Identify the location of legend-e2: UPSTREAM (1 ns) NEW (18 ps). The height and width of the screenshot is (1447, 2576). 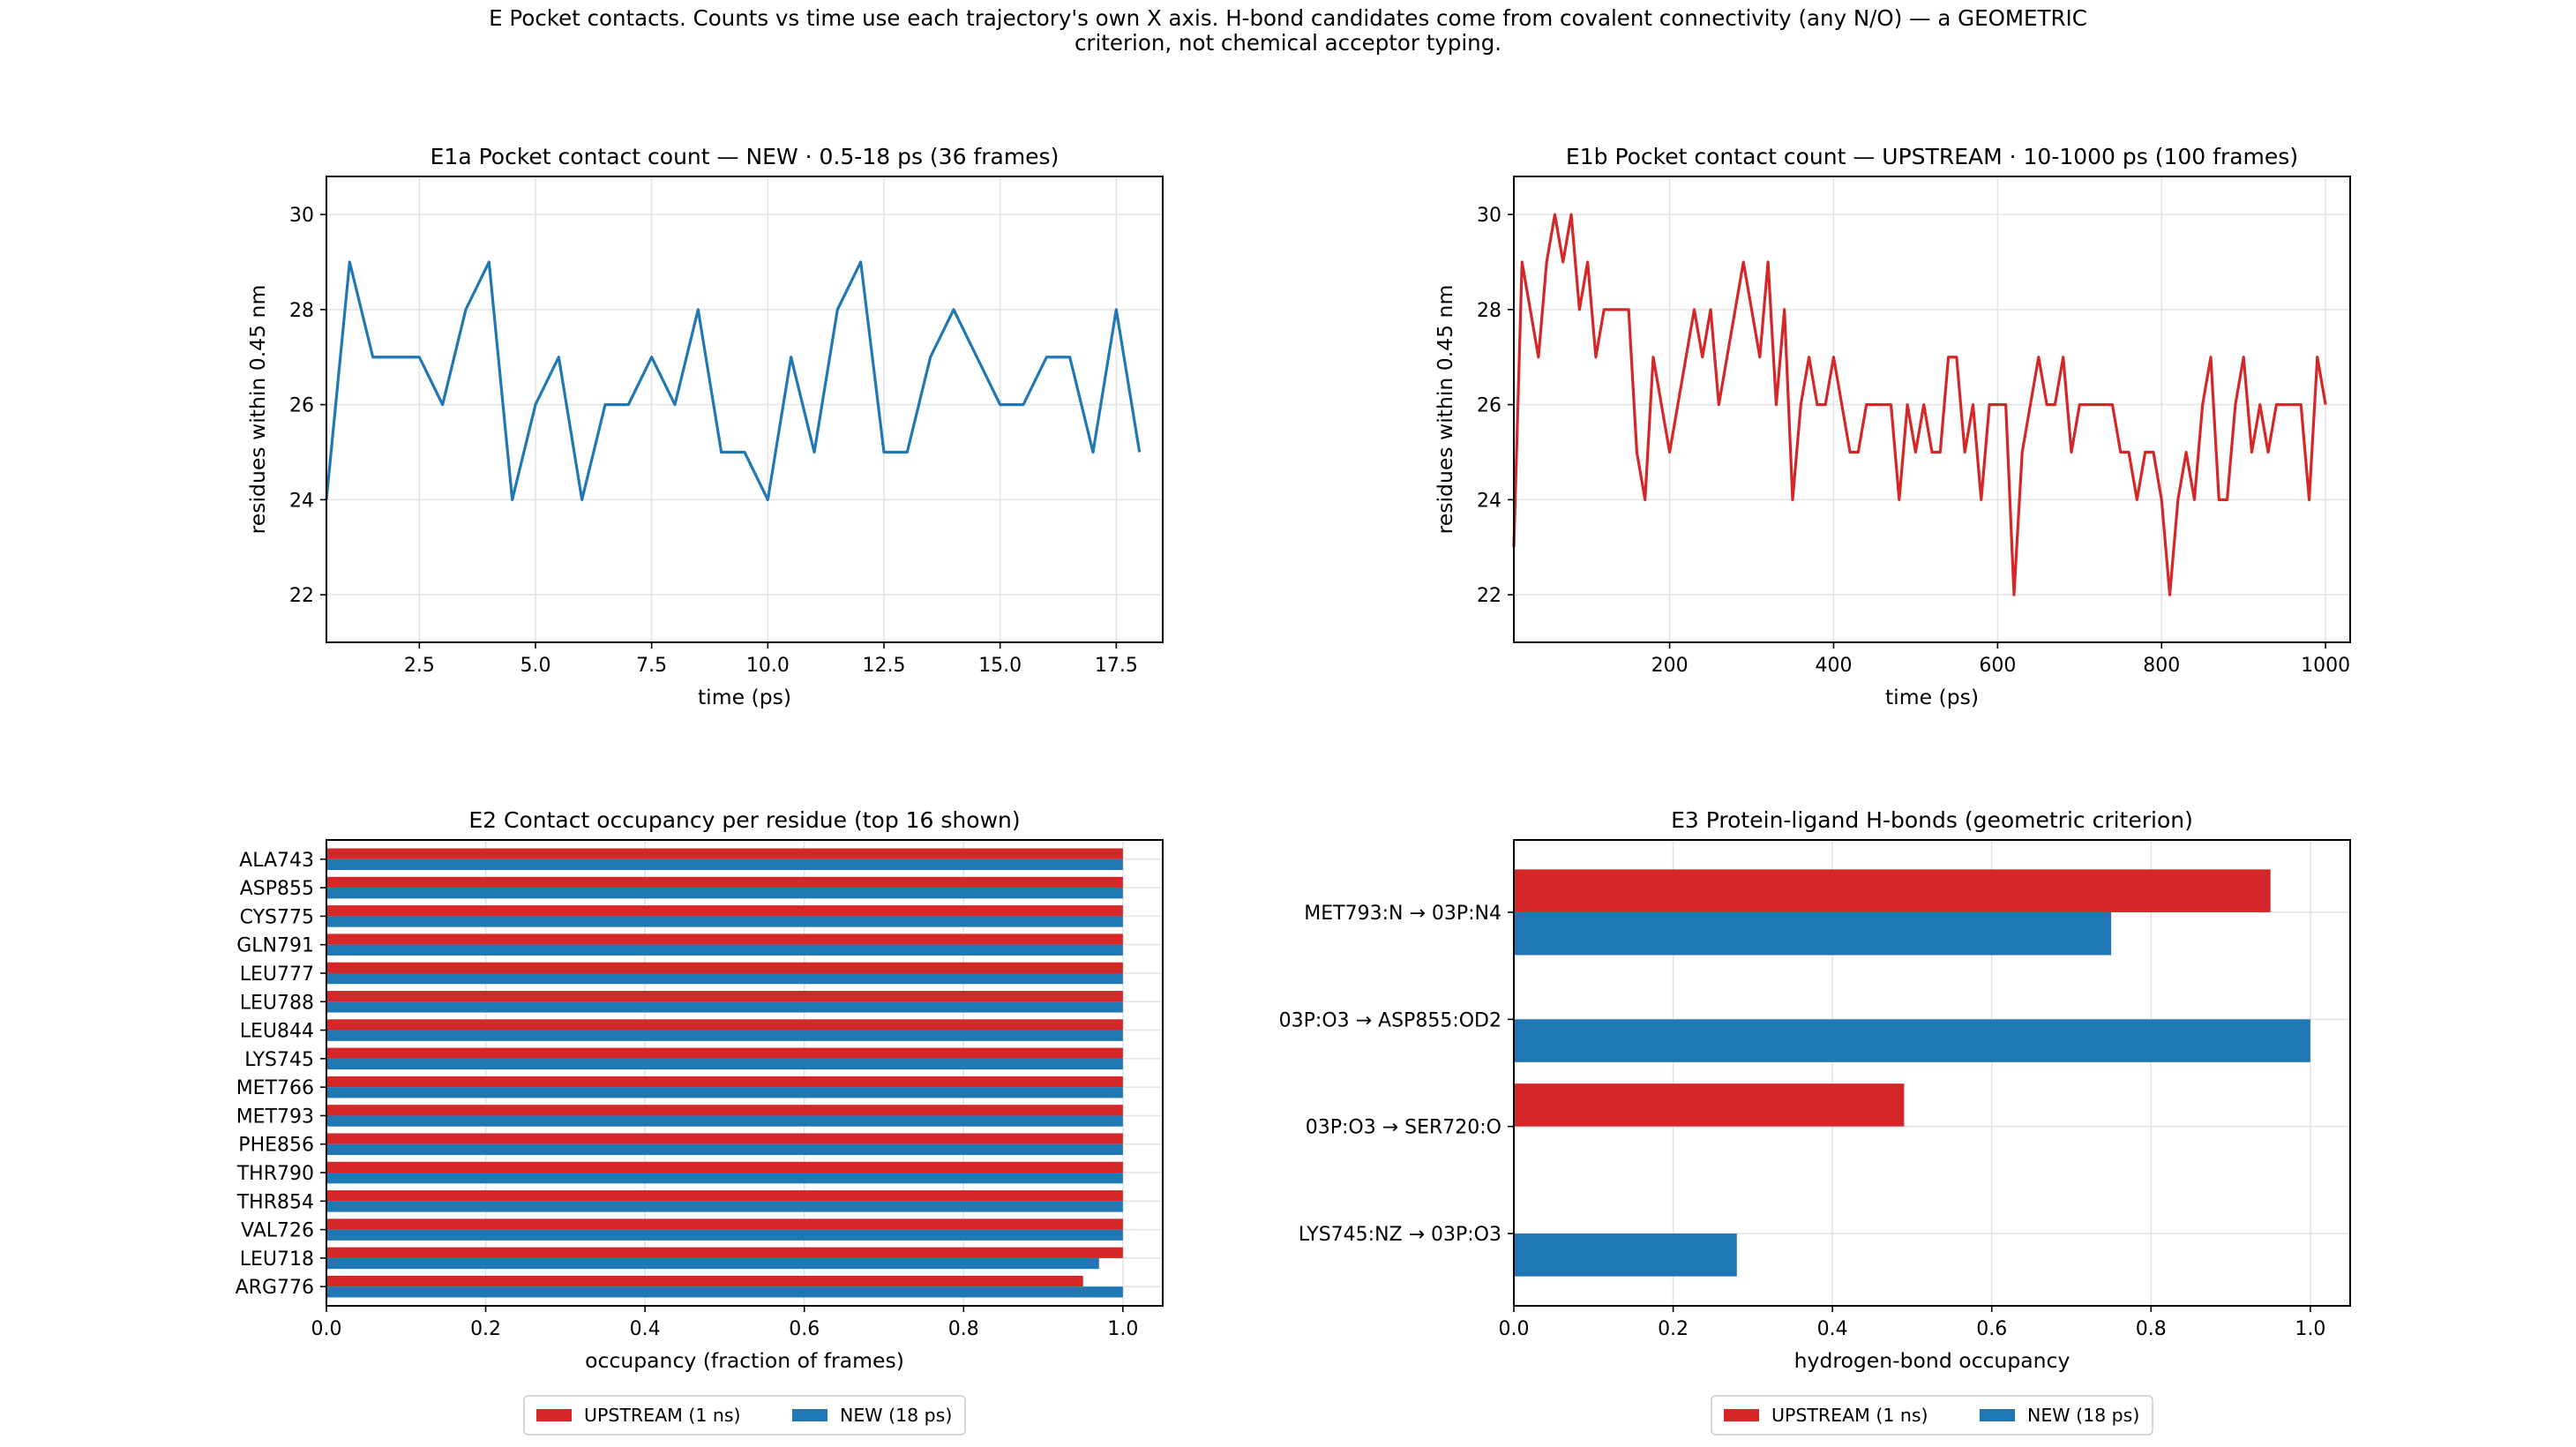
(744, 1415).